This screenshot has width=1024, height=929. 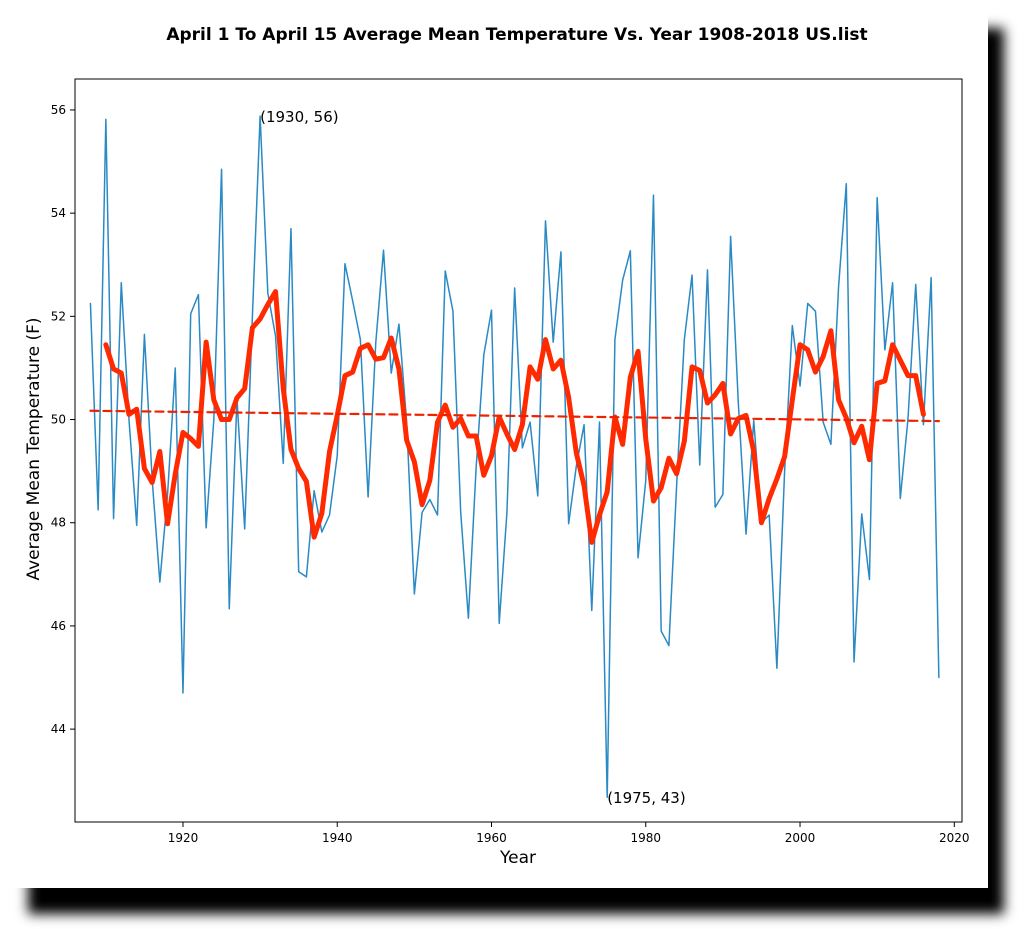 I want to click on x-tick-label: 2020, so click(x=954, y=838).